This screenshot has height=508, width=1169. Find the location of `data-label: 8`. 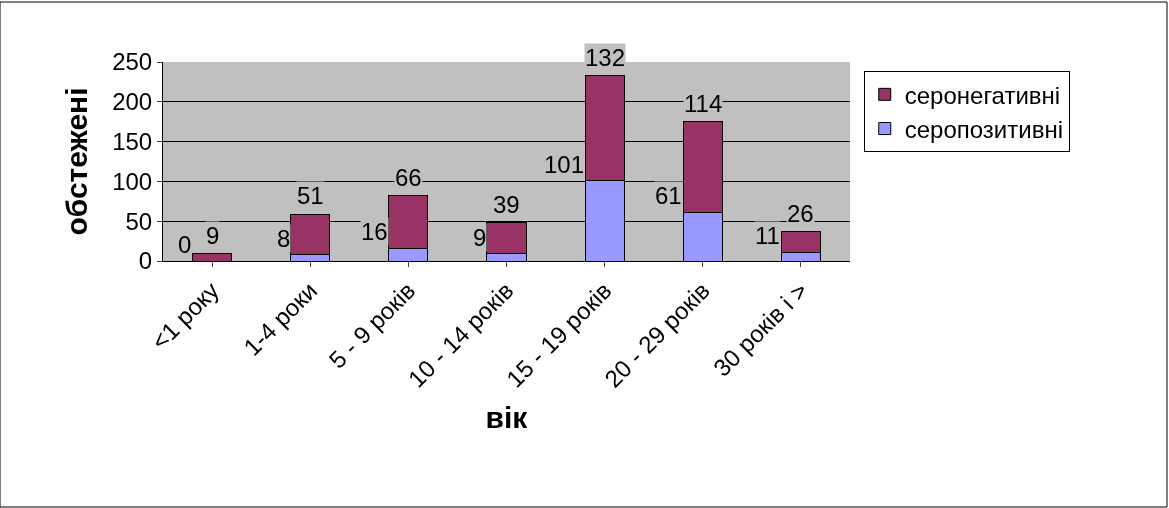

data-label: 8 is located at coordinates (284, 238).